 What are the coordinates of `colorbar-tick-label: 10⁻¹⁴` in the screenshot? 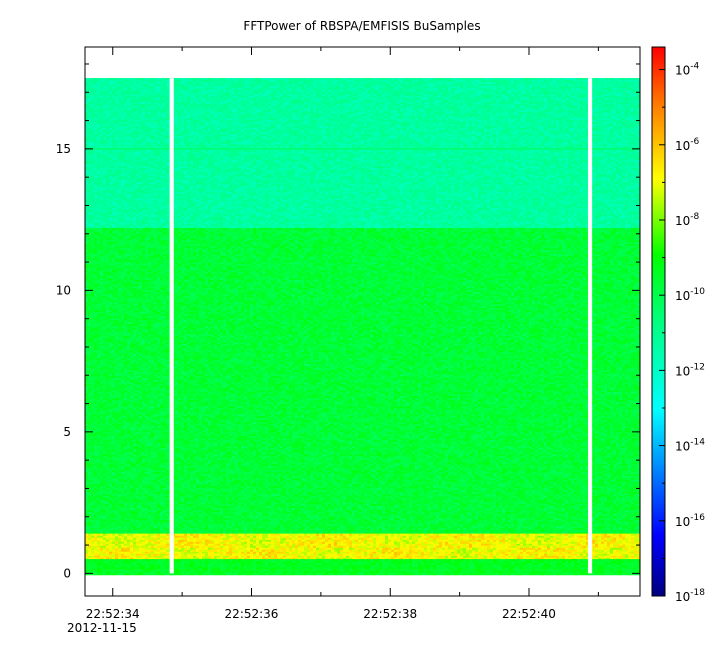 It's located at (690, 446).